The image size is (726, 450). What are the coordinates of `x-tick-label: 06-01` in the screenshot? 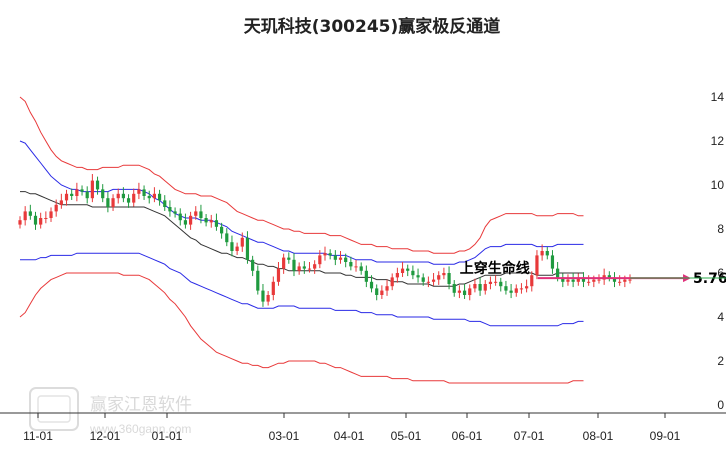 It's located at (467, 436).